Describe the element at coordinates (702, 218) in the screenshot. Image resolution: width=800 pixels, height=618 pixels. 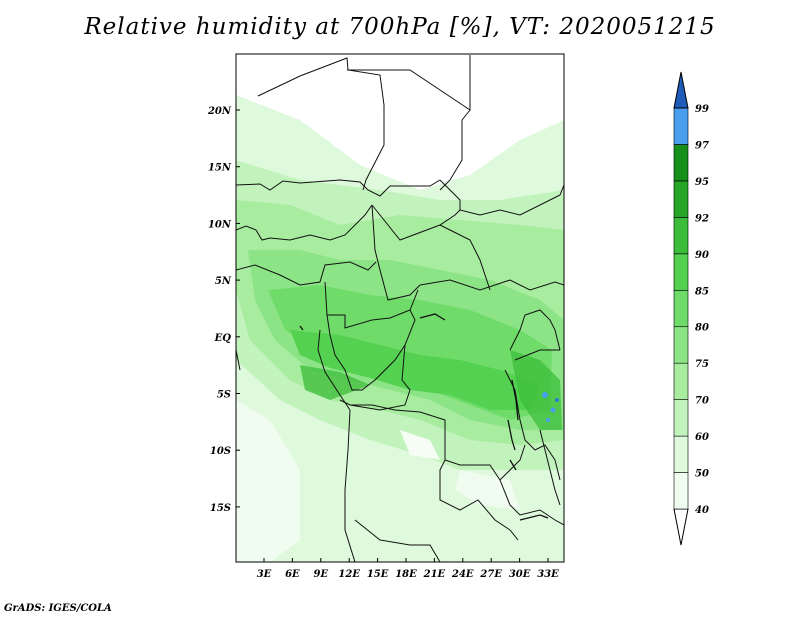
I see `colorbar-label: 92` at that location.